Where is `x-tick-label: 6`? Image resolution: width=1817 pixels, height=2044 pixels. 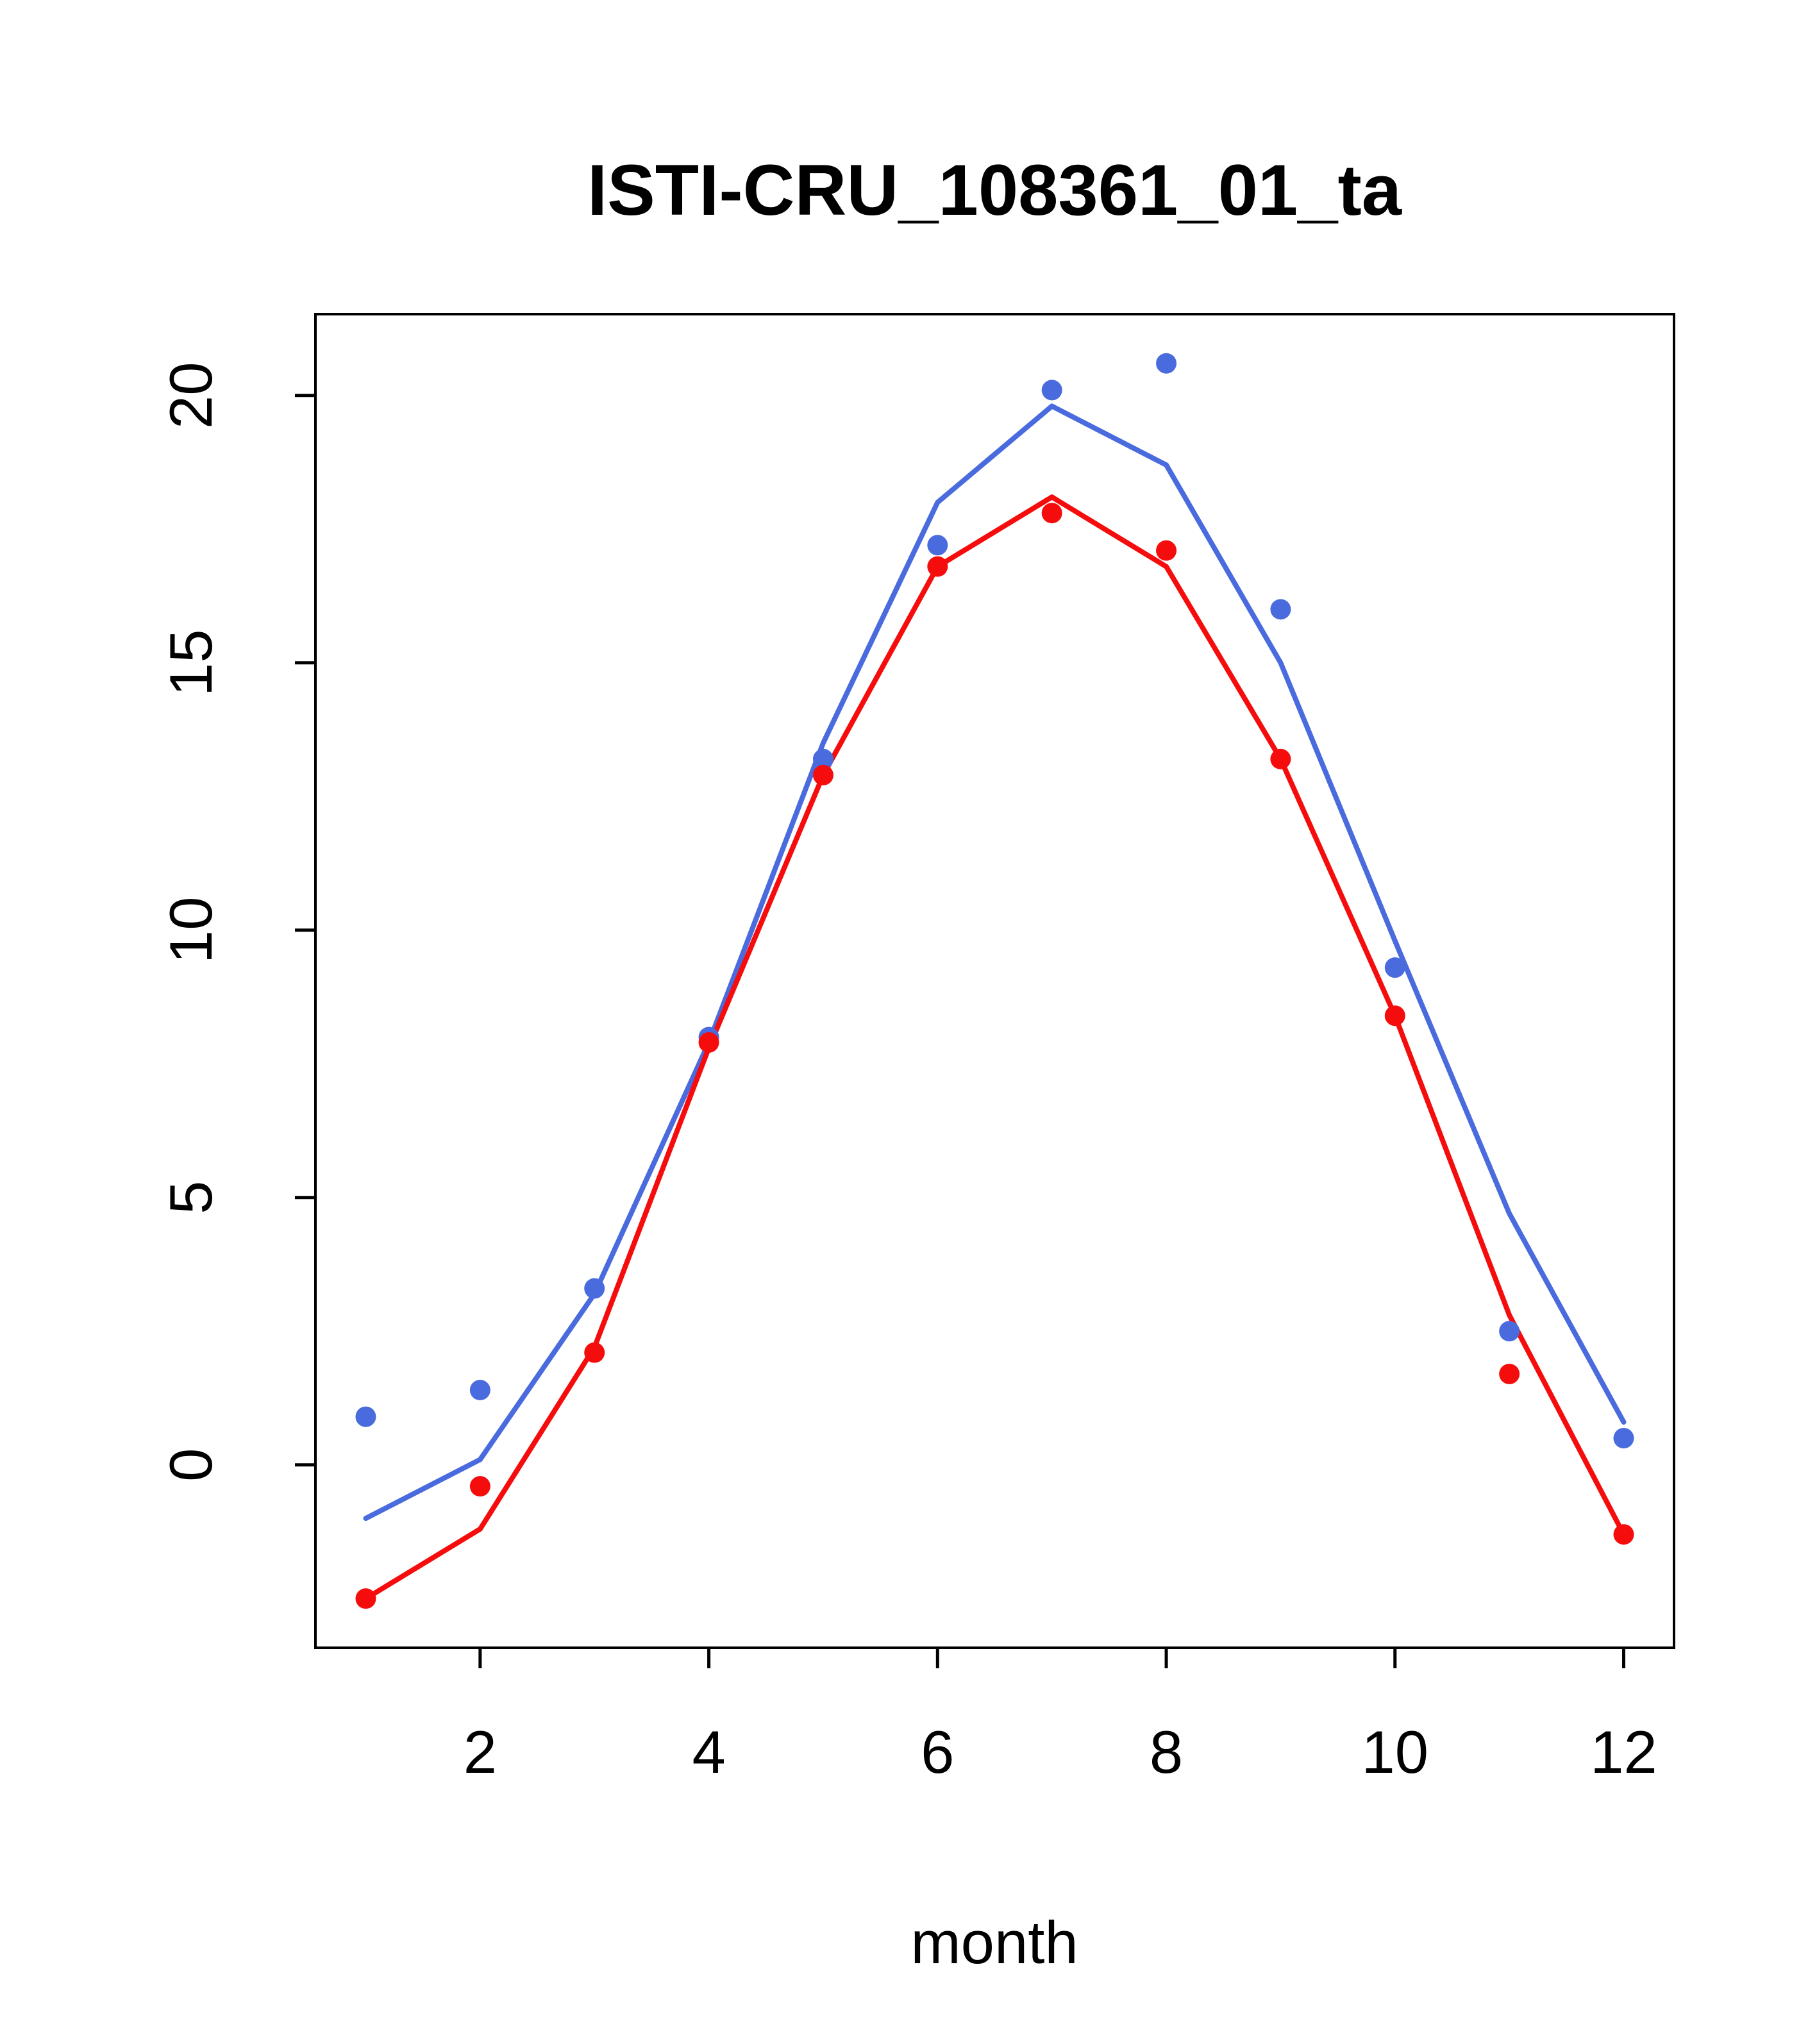 x-tick-label: 6 is located at coordinates (938, 1752).